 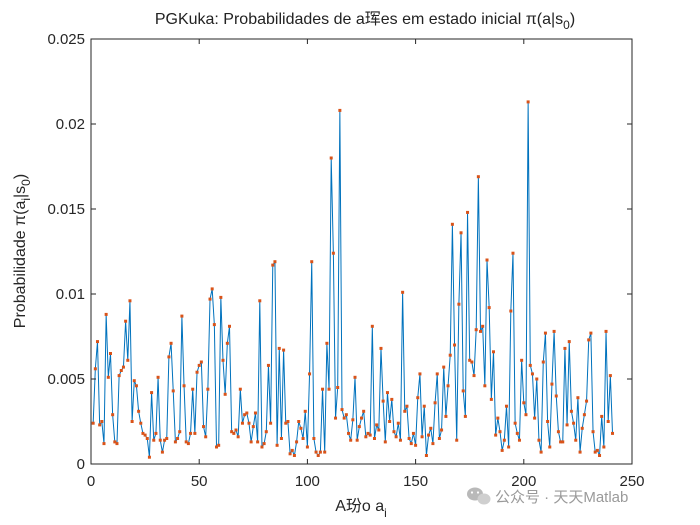 I want to click on y-tick-label: 0.02, so click(x=70, y=124).